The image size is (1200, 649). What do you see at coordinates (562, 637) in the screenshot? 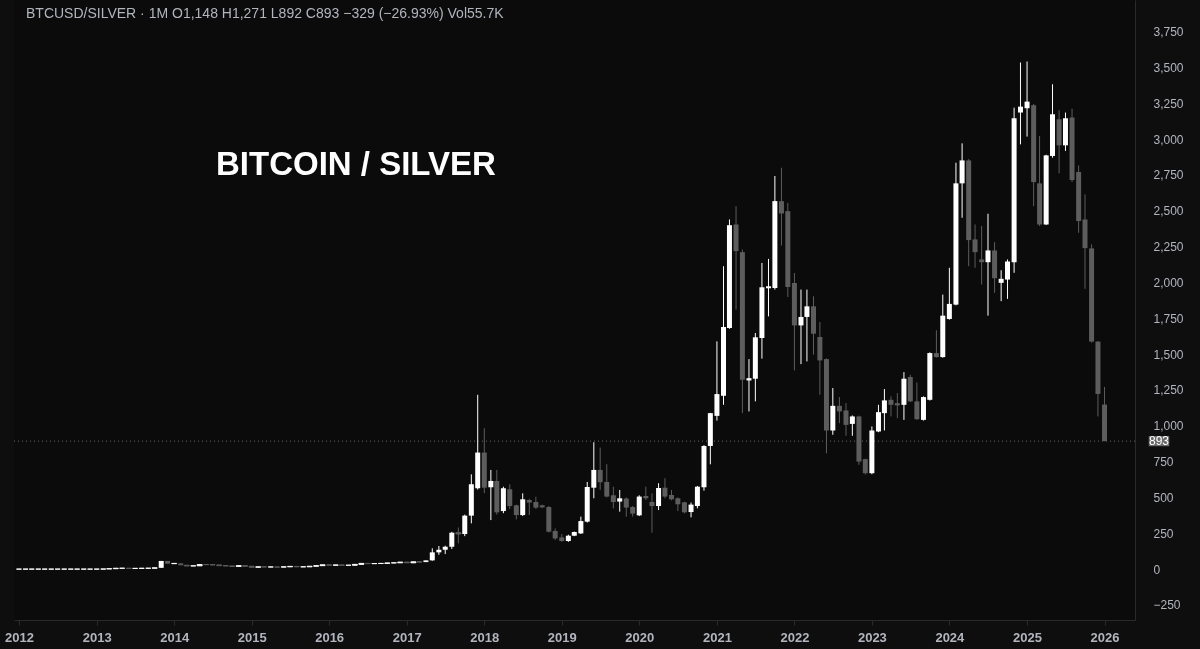
I see `x-tick-label: 2019` at bounding box center [562, 637].